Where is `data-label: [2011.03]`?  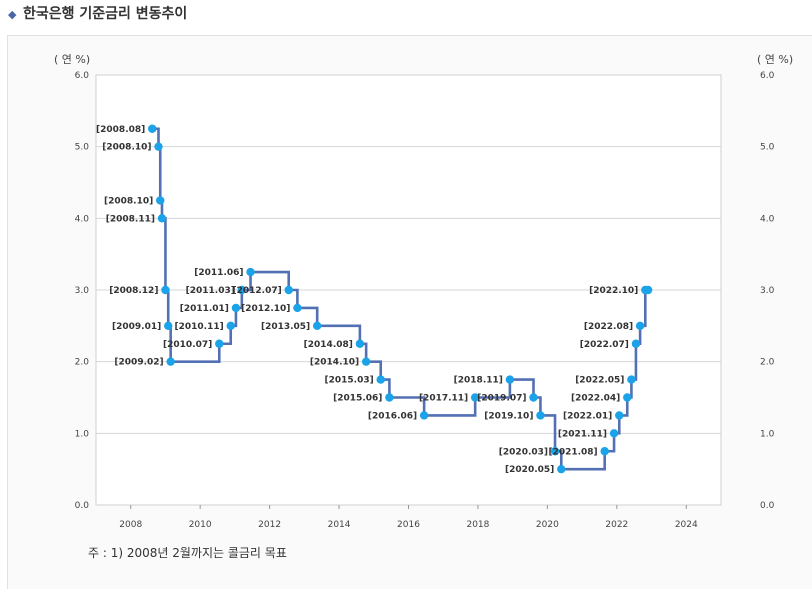
data-label: [2011.03] is located at coordinates (210, 291).